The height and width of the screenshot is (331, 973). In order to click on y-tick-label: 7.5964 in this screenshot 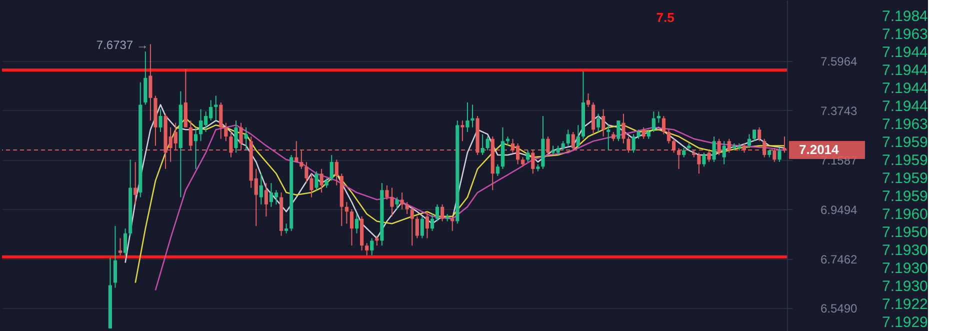, I will do `click(839, 61)`.